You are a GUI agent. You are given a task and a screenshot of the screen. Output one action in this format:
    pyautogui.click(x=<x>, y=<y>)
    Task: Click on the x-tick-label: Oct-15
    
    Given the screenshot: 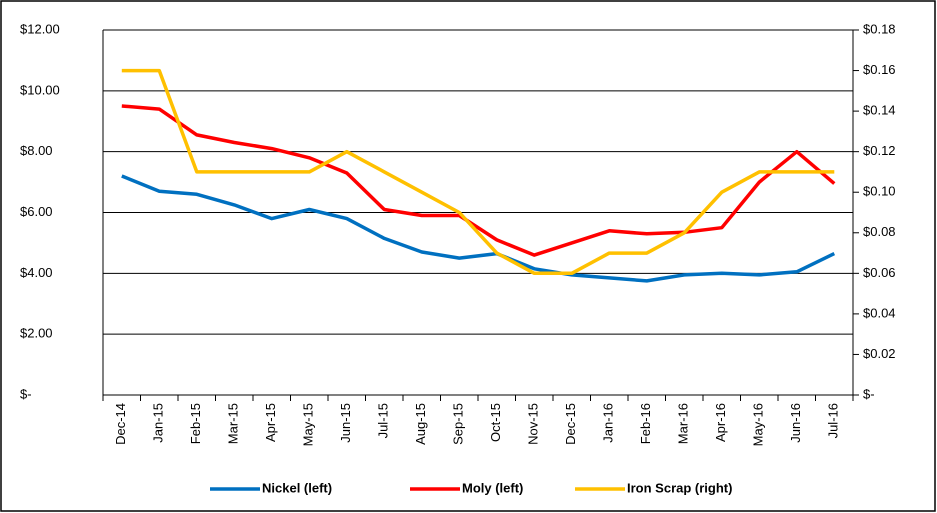 What is the action you would take?
    pyautogui.click(x=495, y=422)
    